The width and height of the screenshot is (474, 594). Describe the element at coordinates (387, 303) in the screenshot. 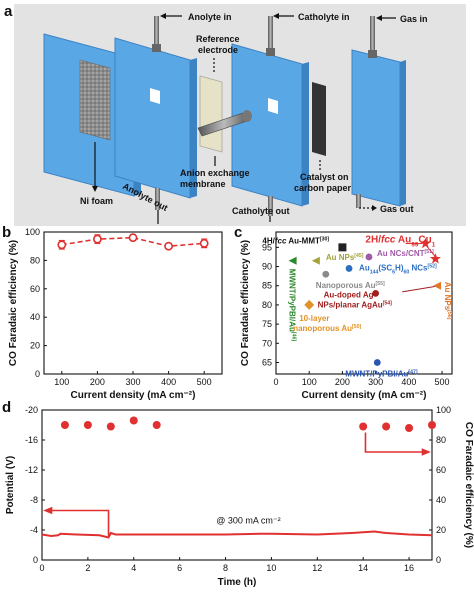

I see `point-label-ref: [54]` at that location.